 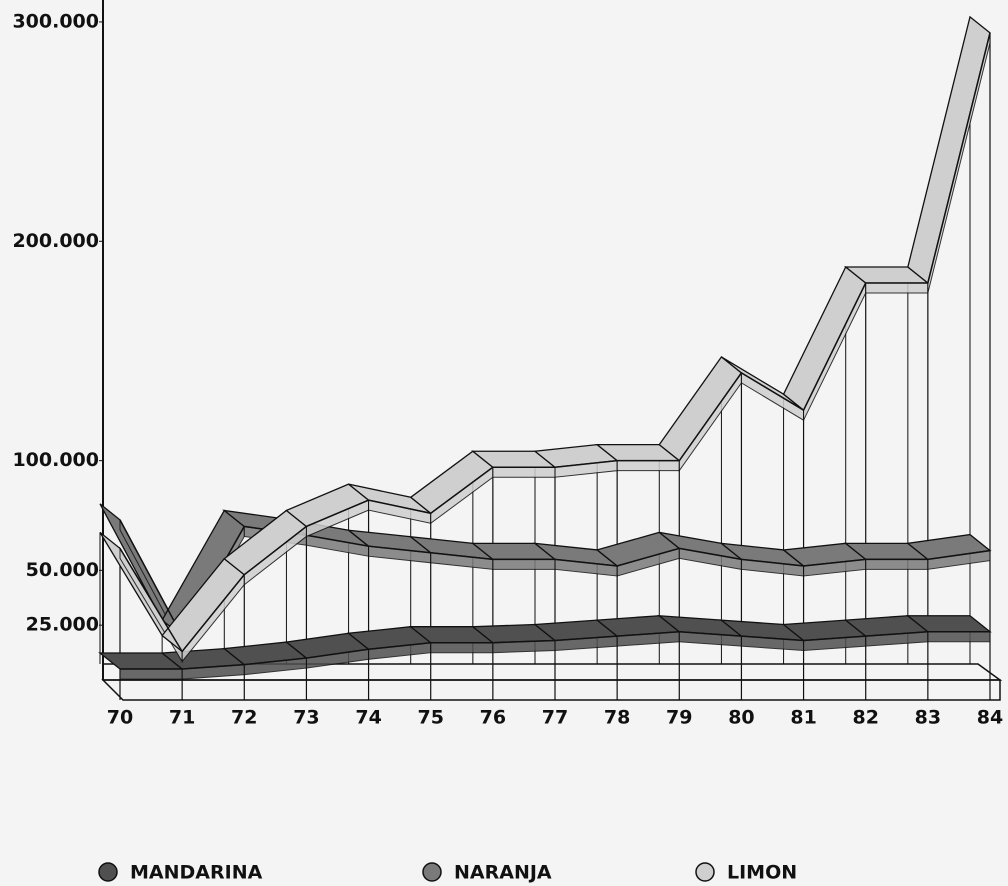 What do you see at coordinates (928, 718) in the screenshot?
I see `x-tick-label: 83` at bounding box center [928, 718].